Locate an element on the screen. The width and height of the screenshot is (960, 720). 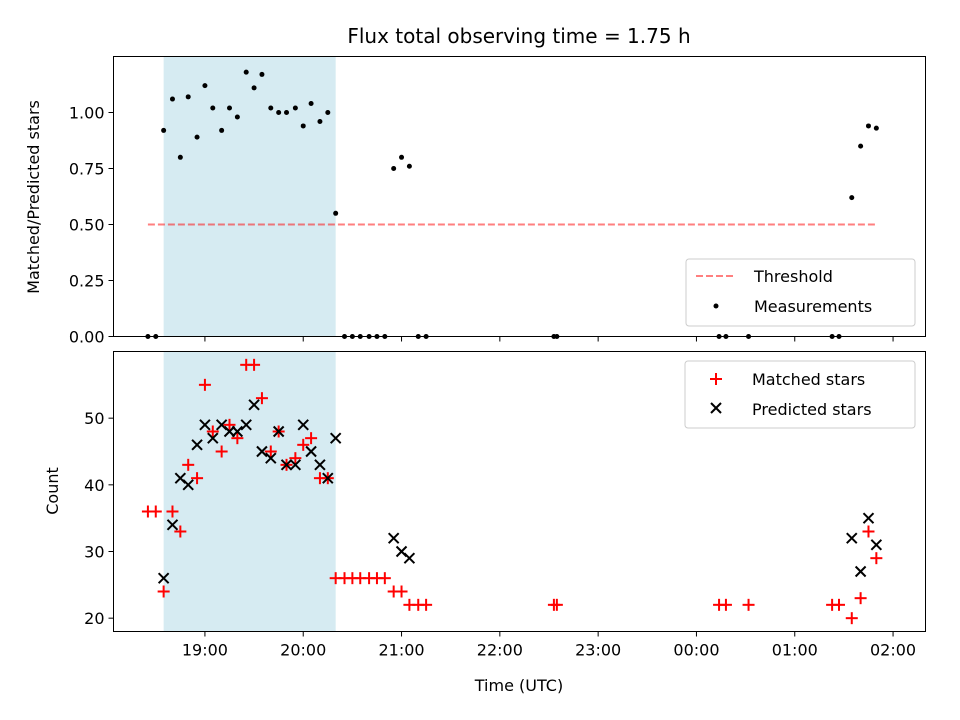
x-axis-label: Time (UTC) is located at coordinates (518, 685).